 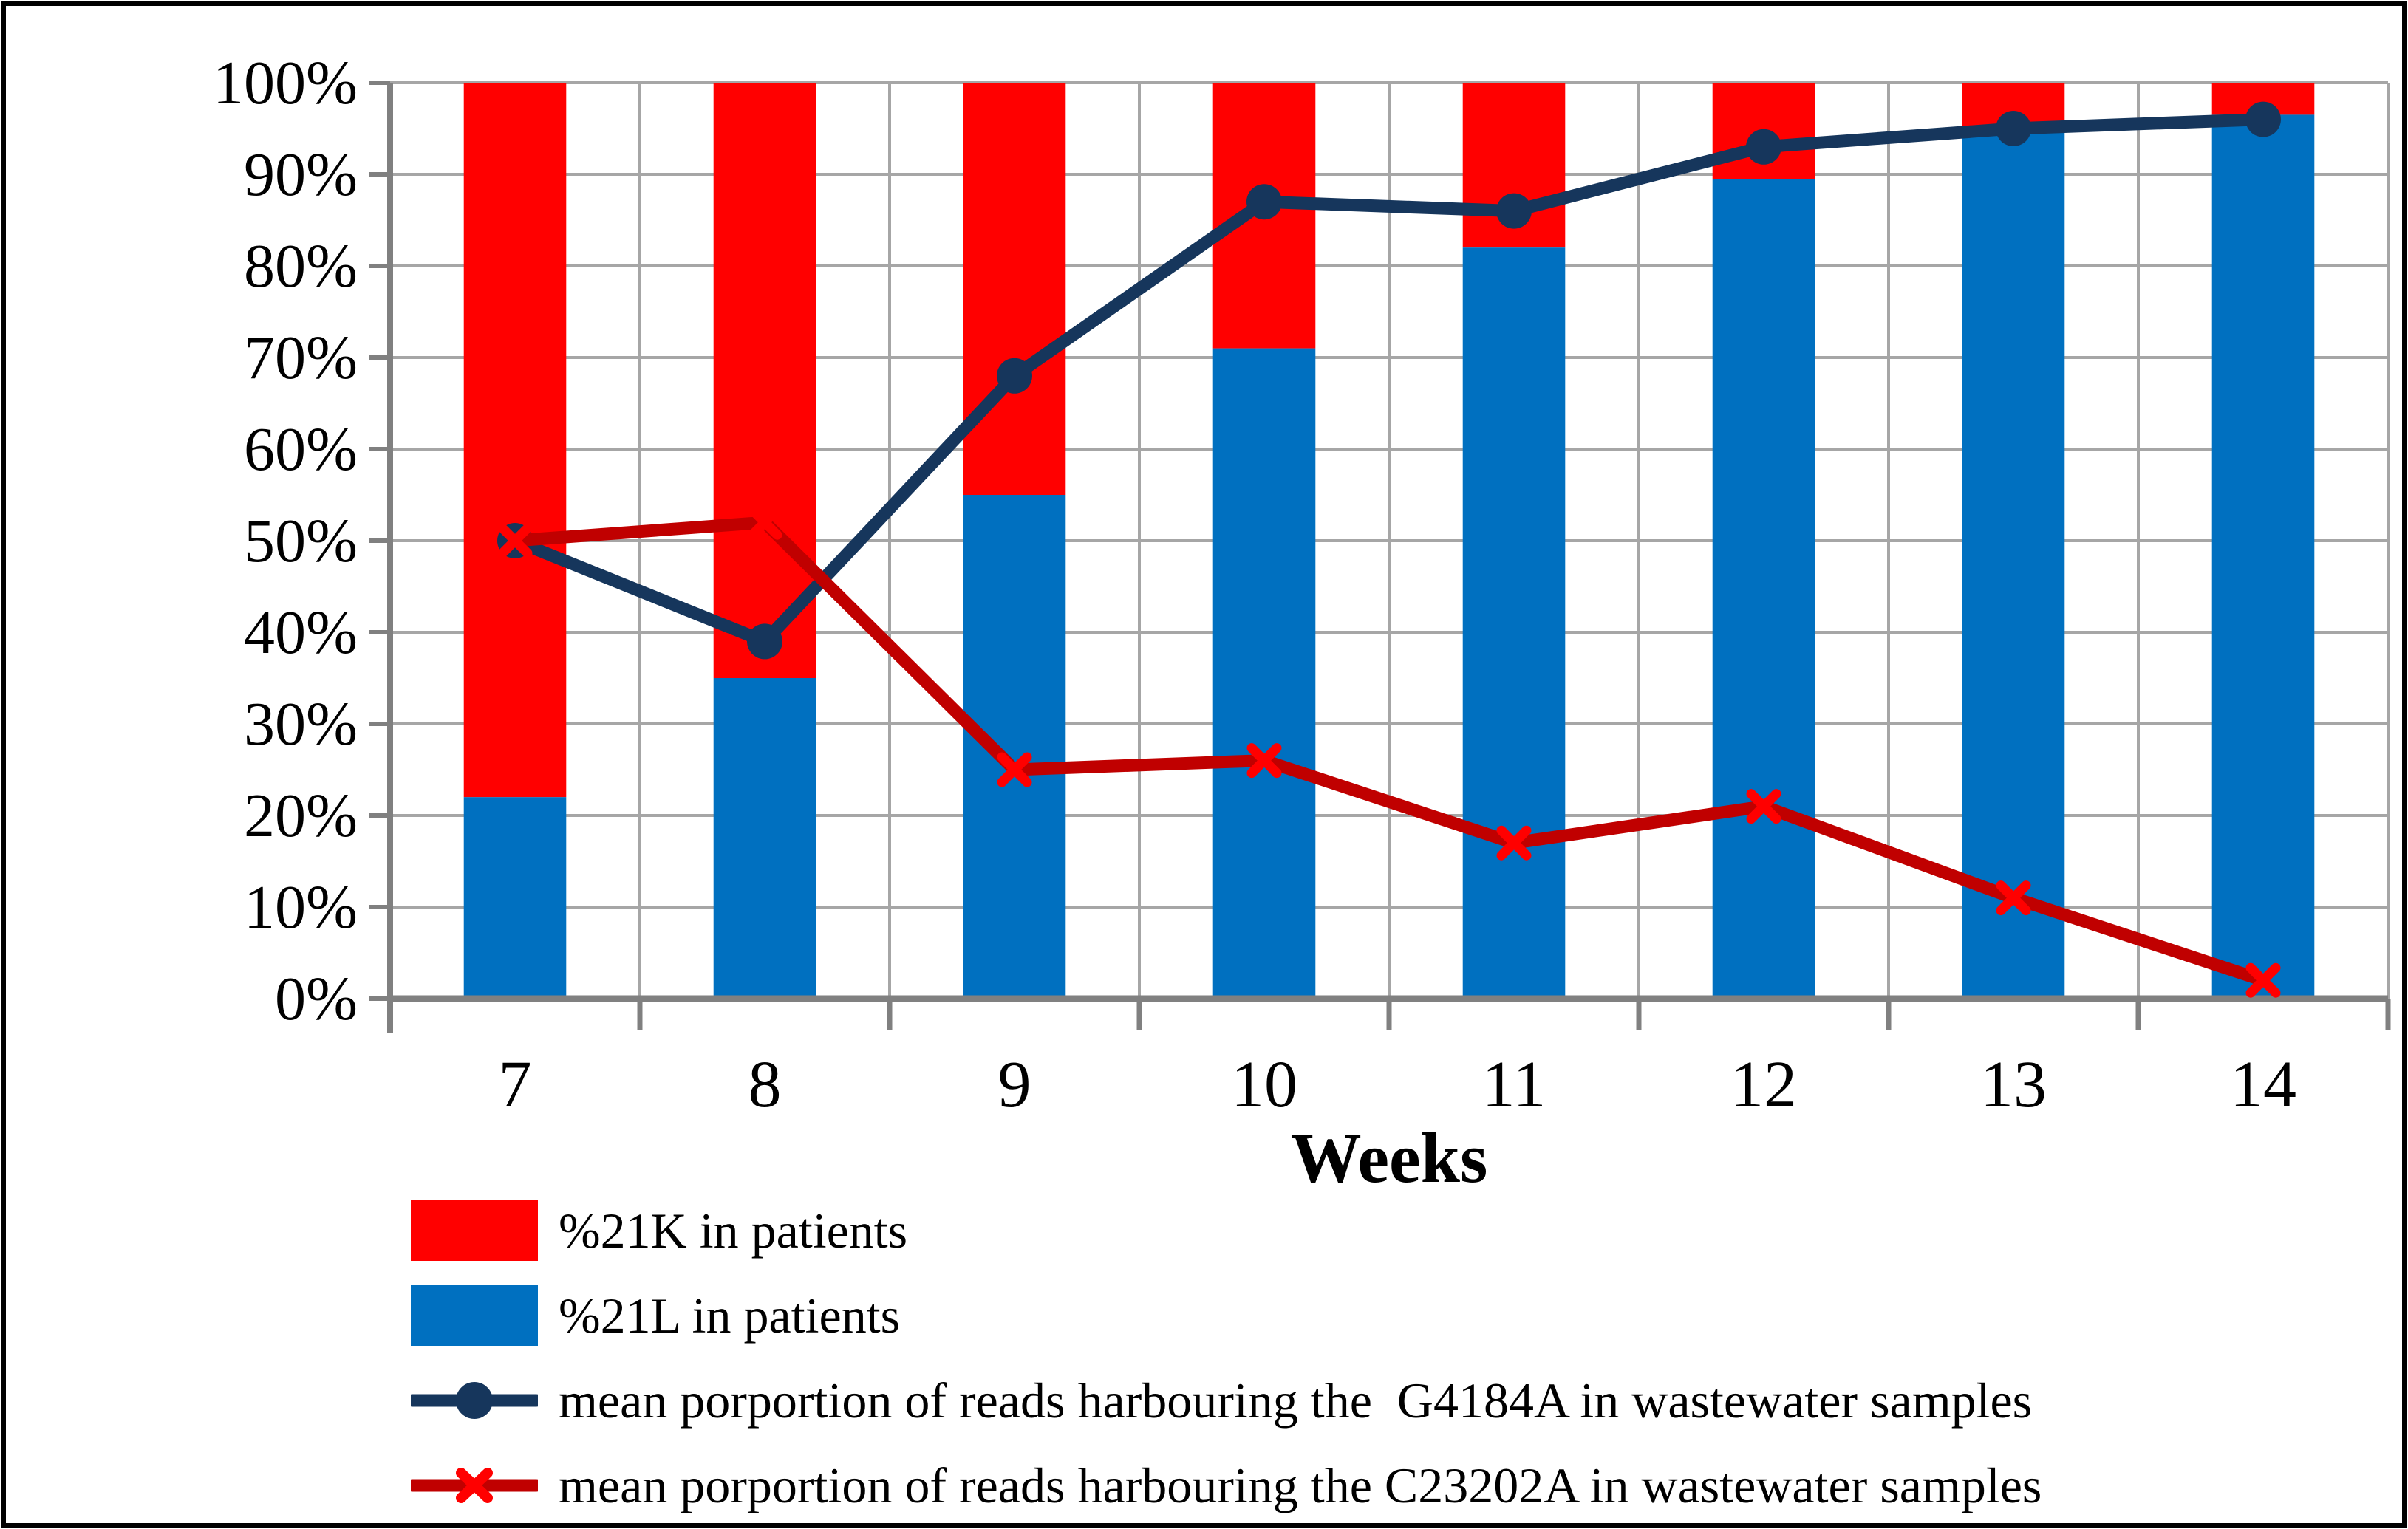 What do you see at coordinates (301, 815) in the screenshot?
I see `y-tick-label-20%: 20%` at bounding box center [301, 815].